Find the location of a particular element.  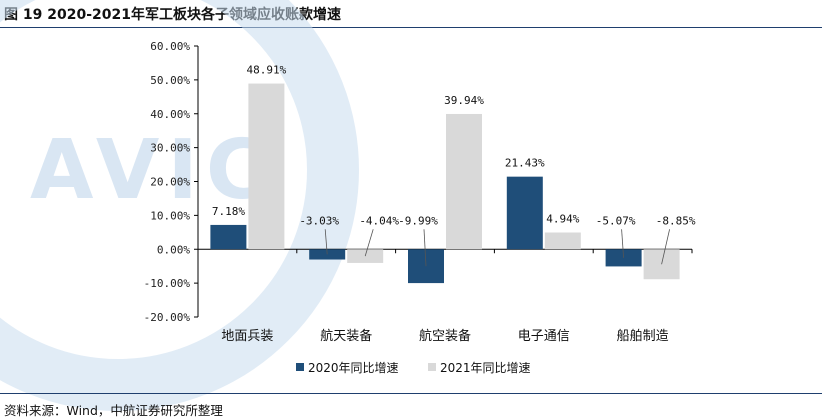

data-label: -3.03% is located at coordinates (319, 220).